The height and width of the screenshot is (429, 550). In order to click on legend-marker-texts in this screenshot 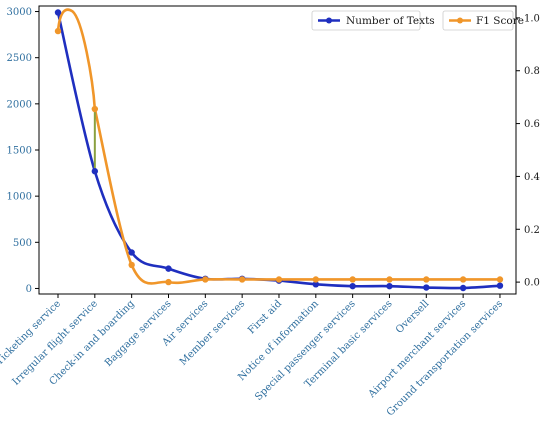, I will do `click(329, 20)`.